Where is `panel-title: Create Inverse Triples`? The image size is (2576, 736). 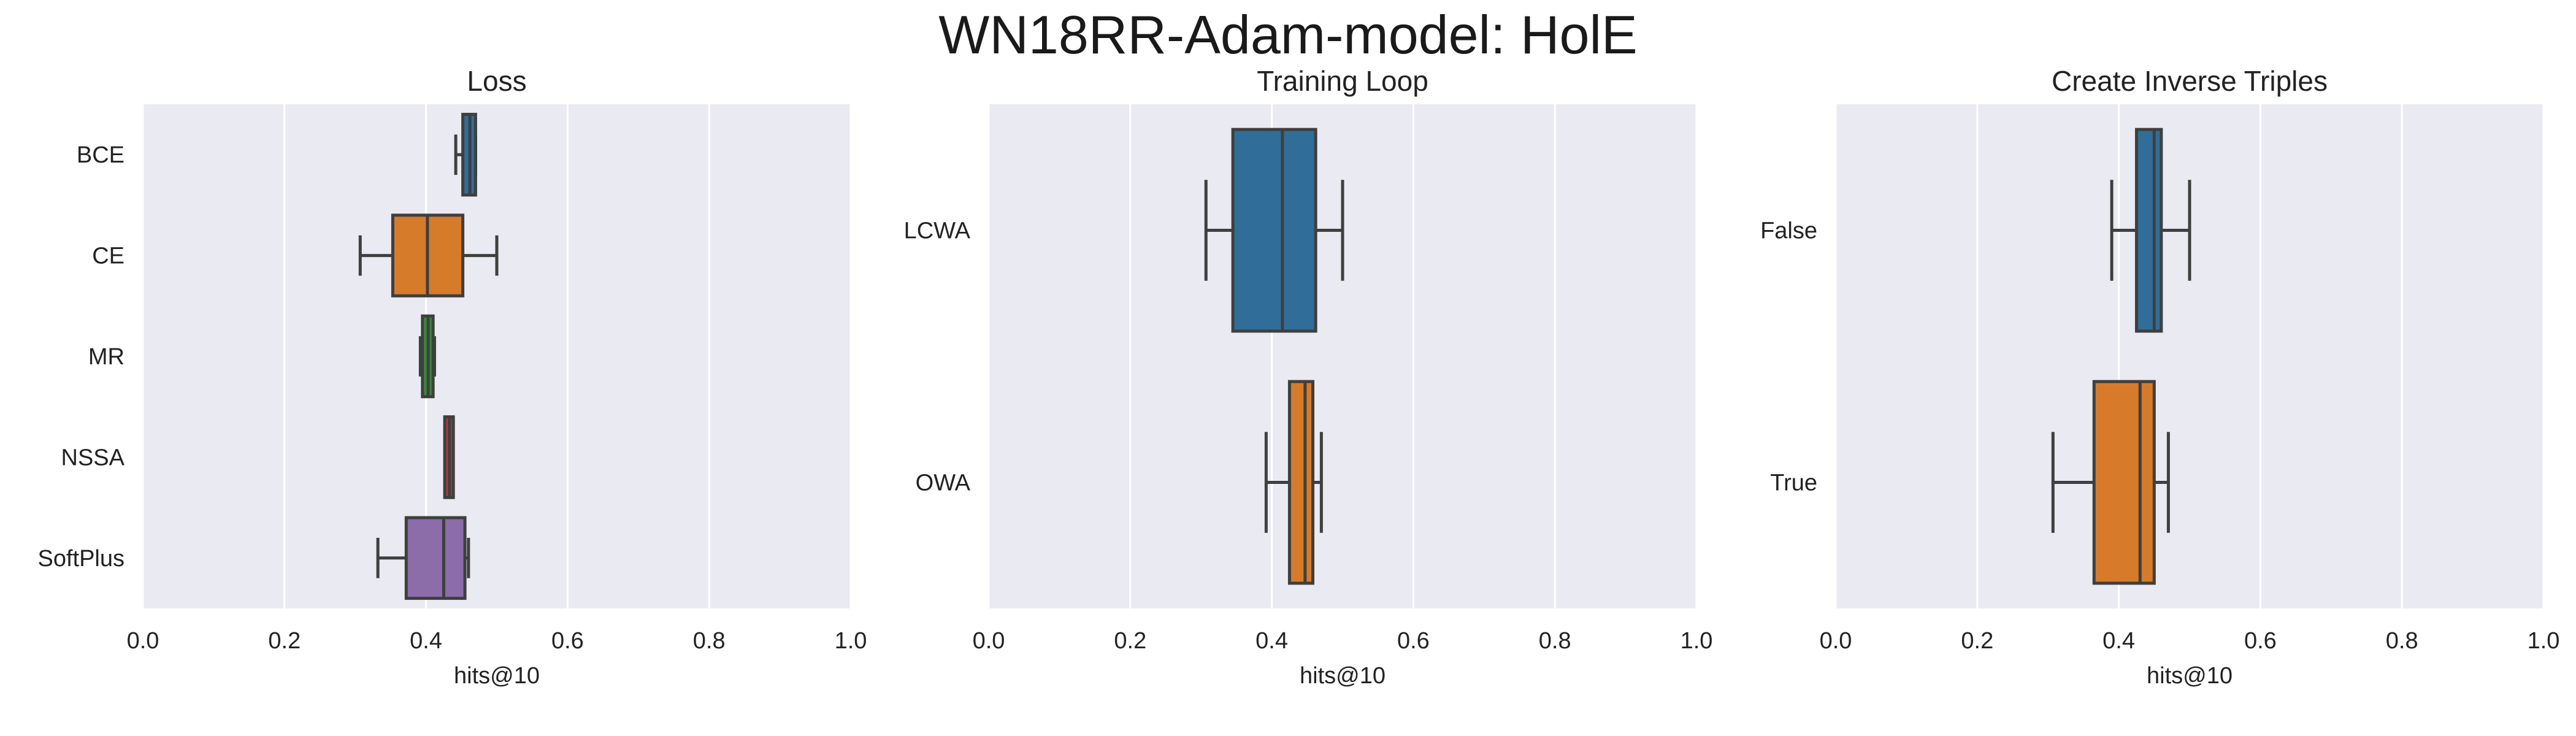
panel-title: Create Inverse Triples is located at coordinates (2190, 81).